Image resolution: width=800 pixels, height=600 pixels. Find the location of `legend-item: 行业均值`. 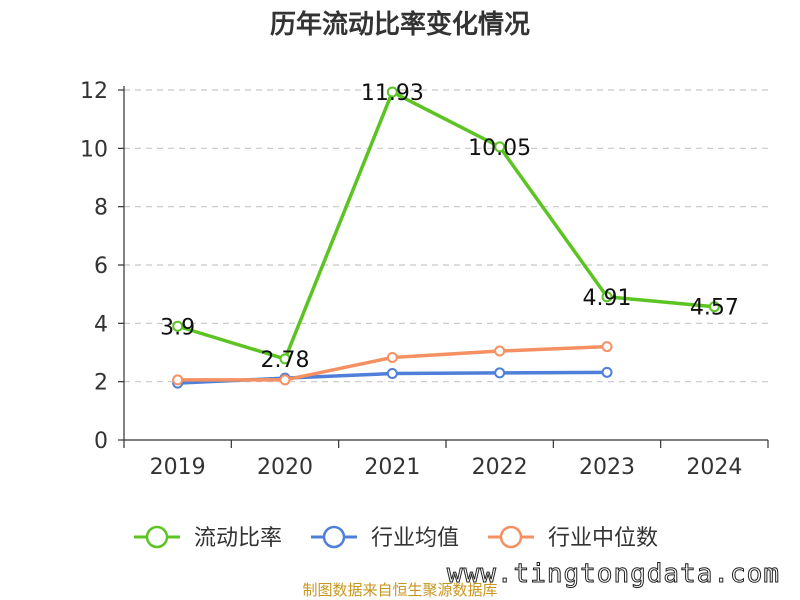

legend-item: 行业均值 is located at coordinates (385, 538).